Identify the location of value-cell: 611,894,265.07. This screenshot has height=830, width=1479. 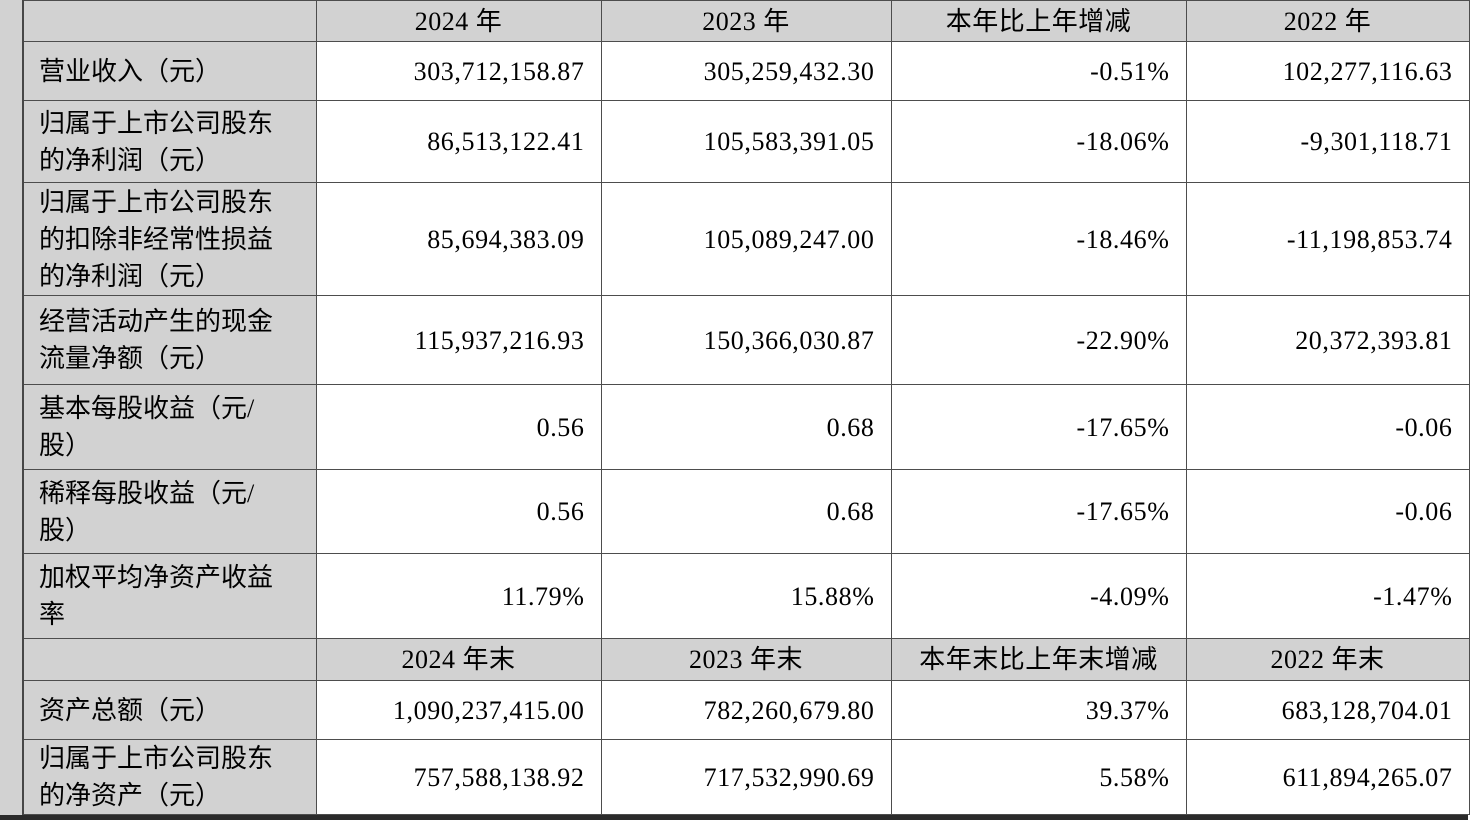
(1327, 777).